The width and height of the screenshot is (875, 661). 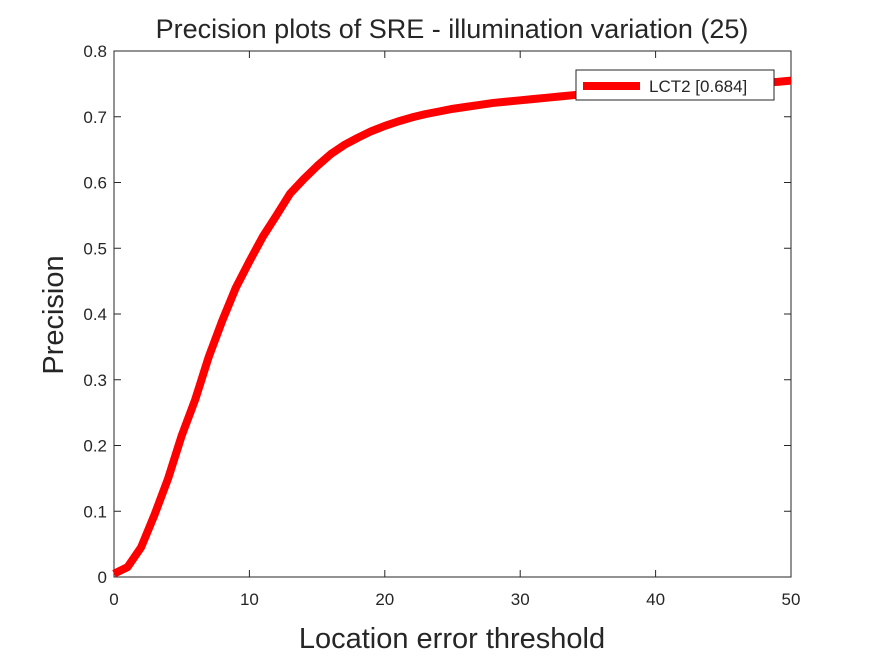 I want to click on y-tick-label: 0.1, so click(x=95, y=511).